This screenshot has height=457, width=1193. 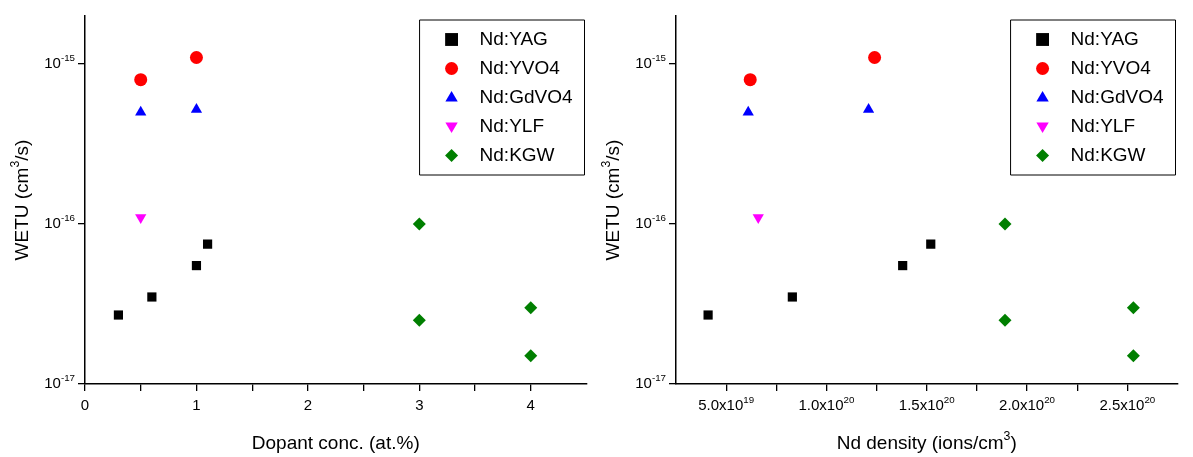 What do you see at coordinates (335, 443) in the screenshot?
I see `x-axis-title: Dopant conc. (at.%)` at bounding box center [335, 443].